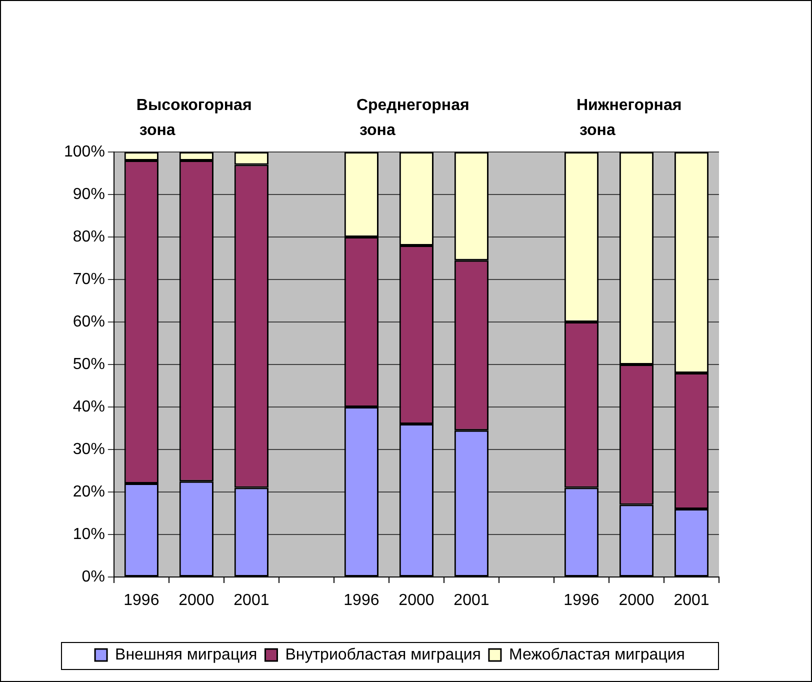  I want to click on y-tick-label: 20%, so click(88, 491).